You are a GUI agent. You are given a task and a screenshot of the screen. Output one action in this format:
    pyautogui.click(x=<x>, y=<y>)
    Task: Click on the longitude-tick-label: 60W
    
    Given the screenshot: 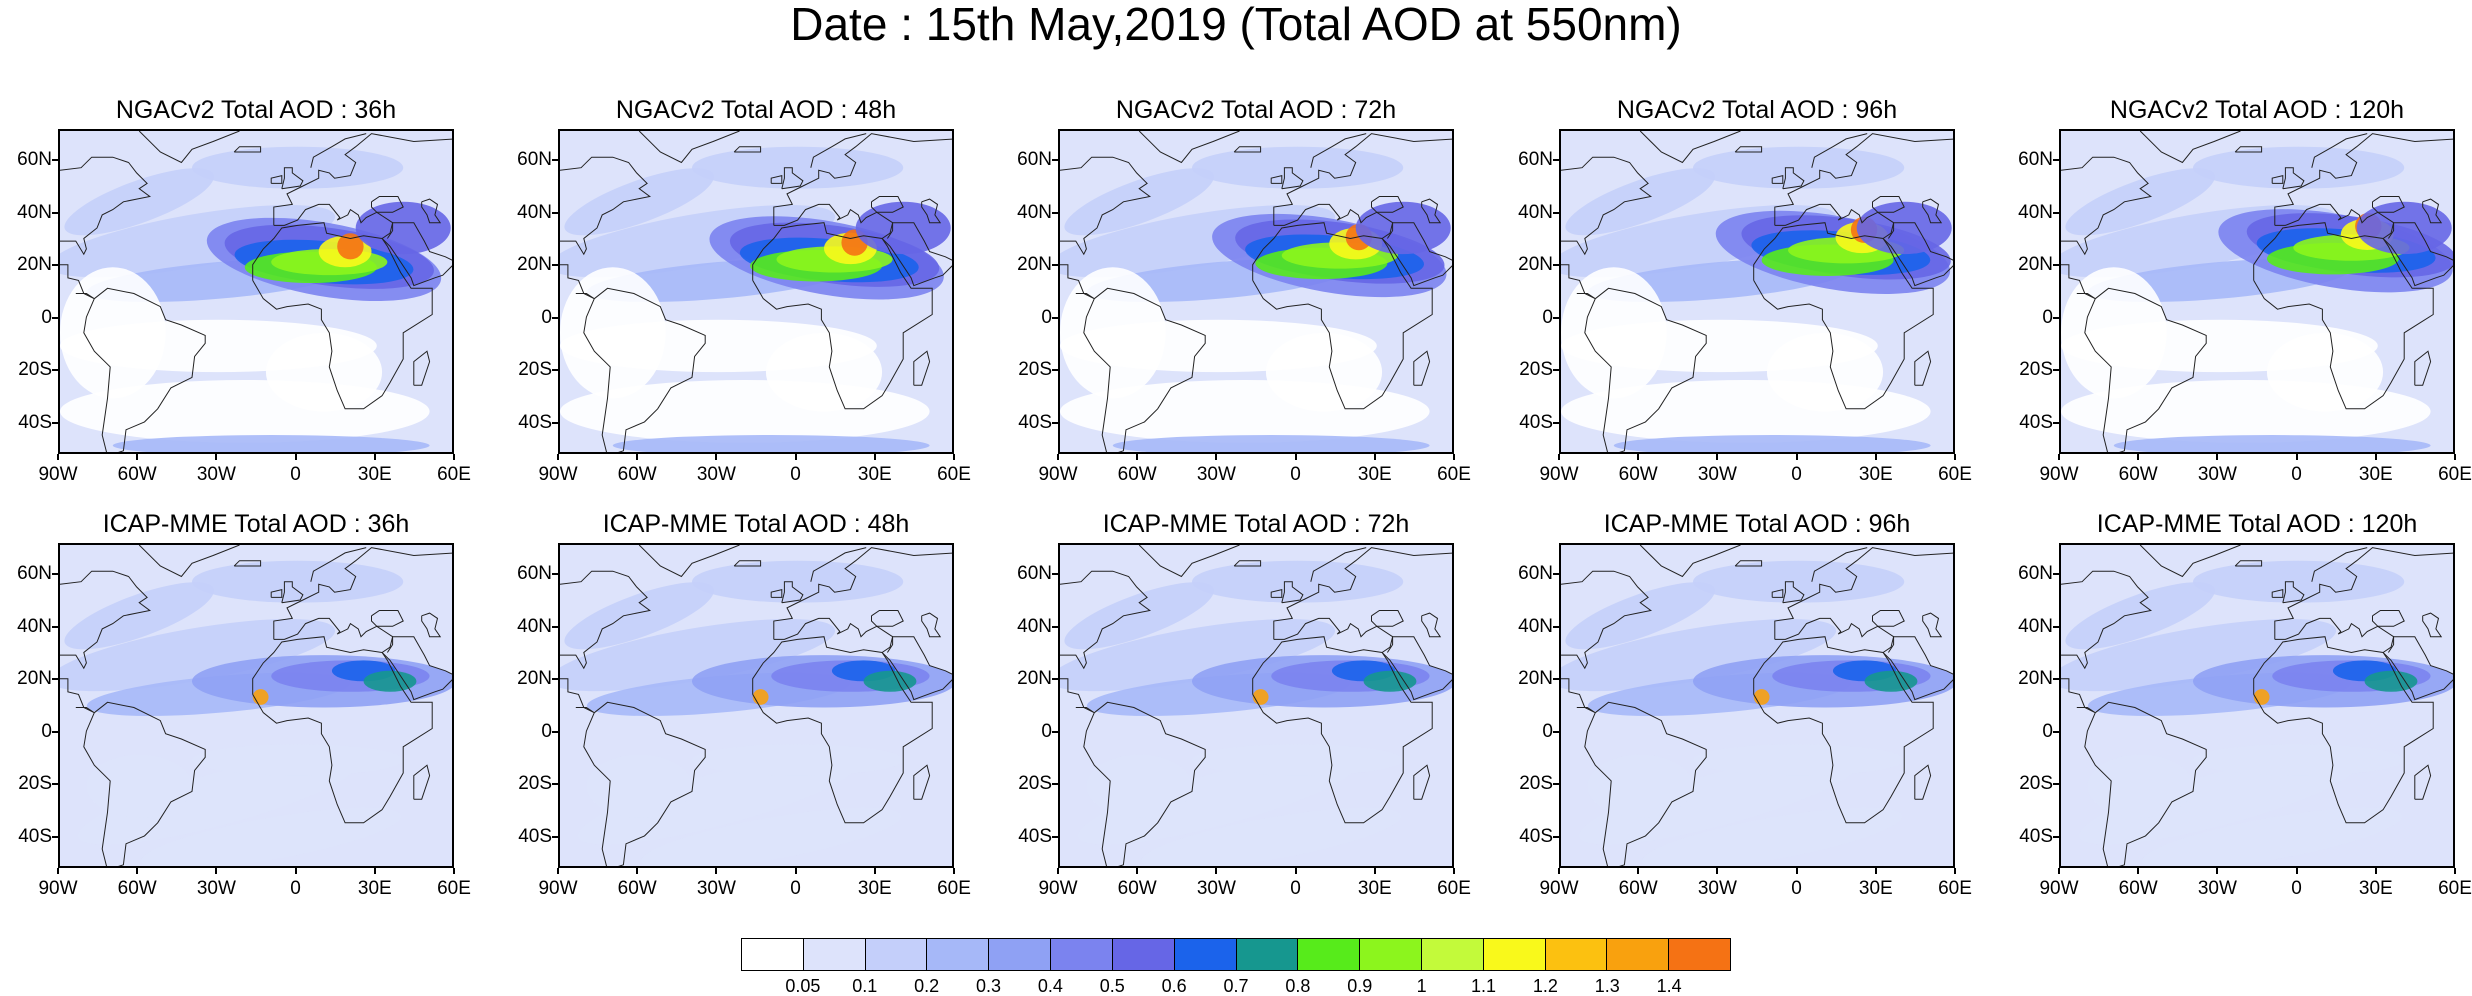 What is the action you would take?
    pyautogui.click(x=2138, y=474)
    